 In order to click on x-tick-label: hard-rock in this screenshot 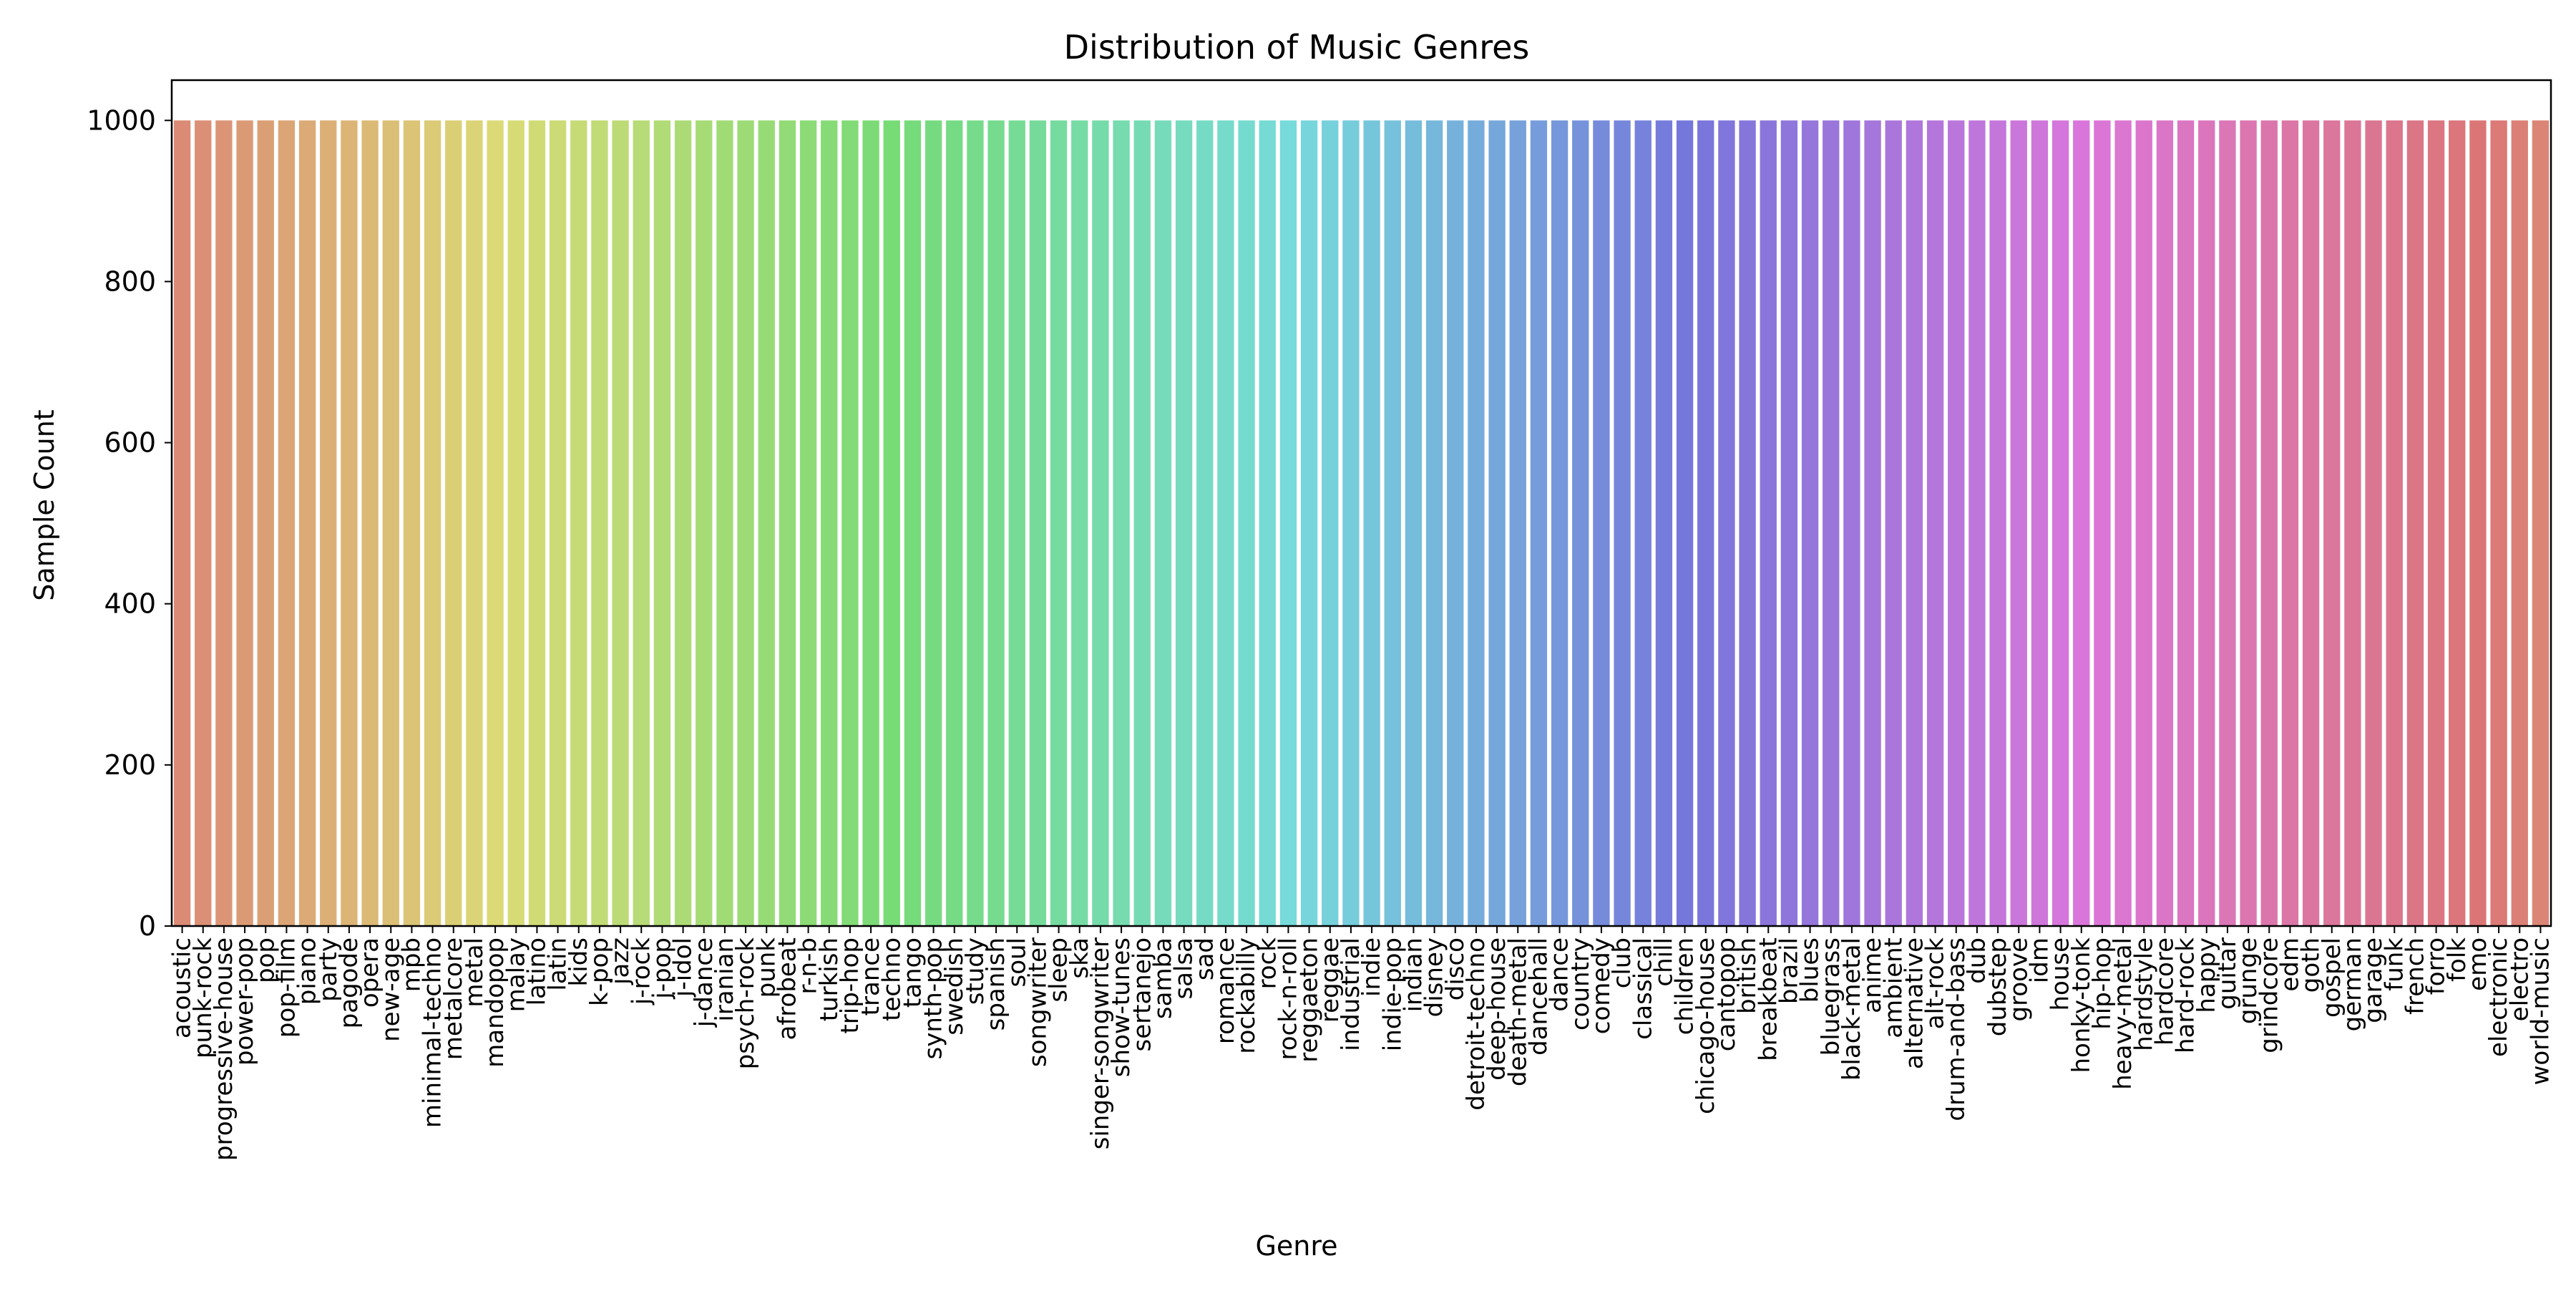, I will do `click(2186, 995)`.